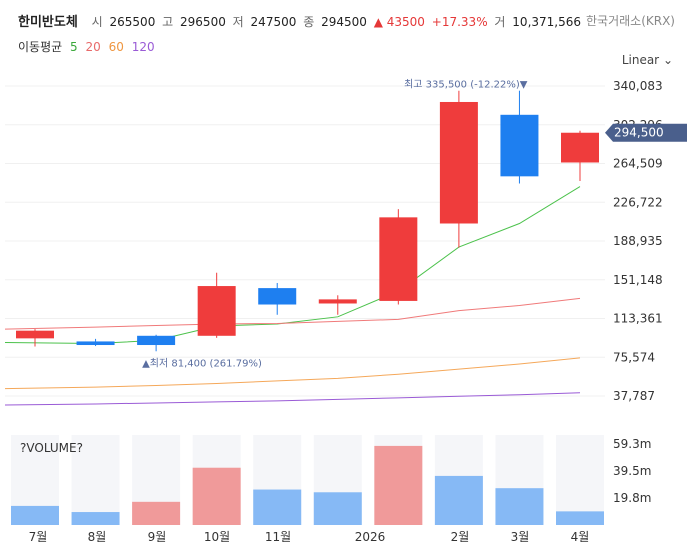  Describe the element at coordinates (309, 22) in the screenshot. I see `close-label: 종` at that location.